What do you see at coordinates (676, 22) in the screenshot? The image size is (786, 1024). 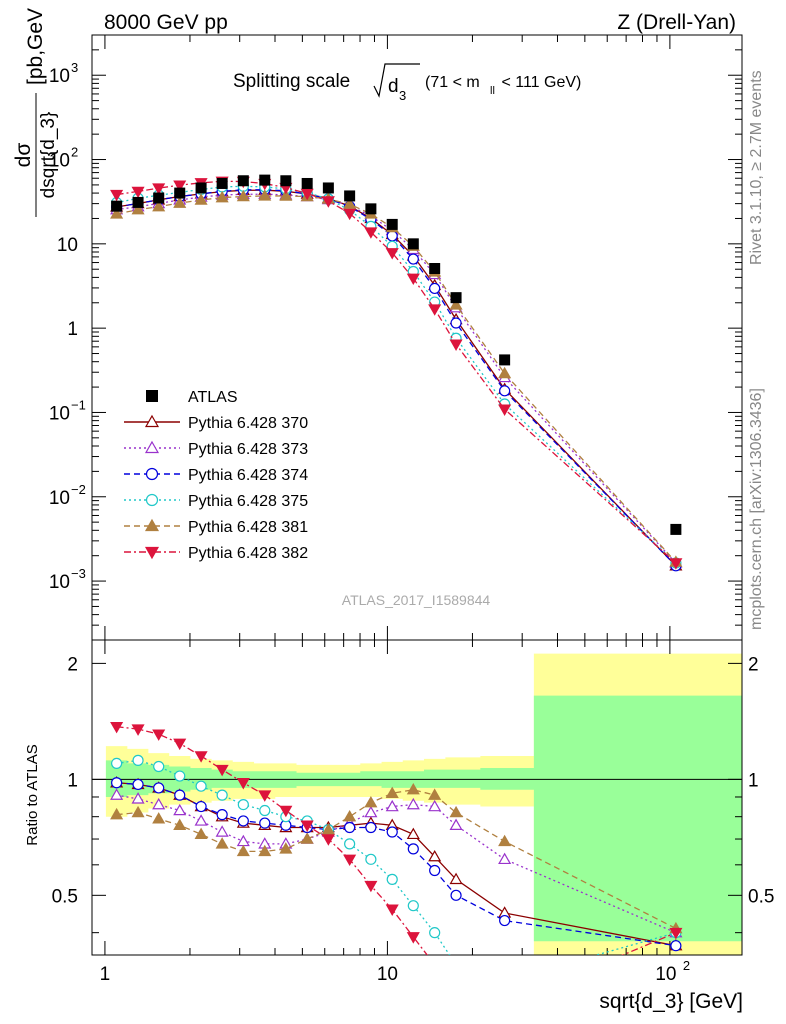 I see `header-right-label: Z (Drell-Yan)` at bounding box center [676, 22].